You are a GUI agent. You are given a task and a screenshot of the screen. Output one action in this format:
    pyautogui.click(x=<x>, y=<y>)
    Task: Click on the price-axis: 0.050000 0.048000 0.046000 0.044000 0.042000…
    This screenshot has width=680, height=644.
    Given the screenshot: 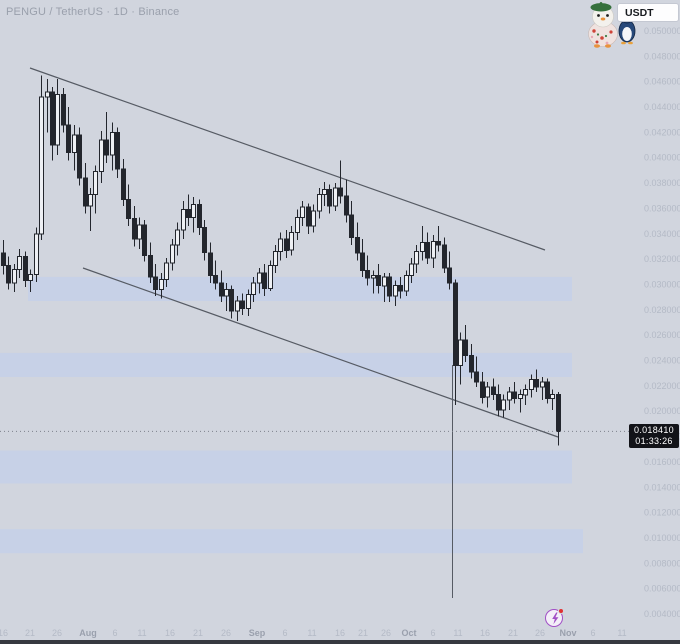 What is the action you would take?
    pyautogui.click(x=662, y=322)
    